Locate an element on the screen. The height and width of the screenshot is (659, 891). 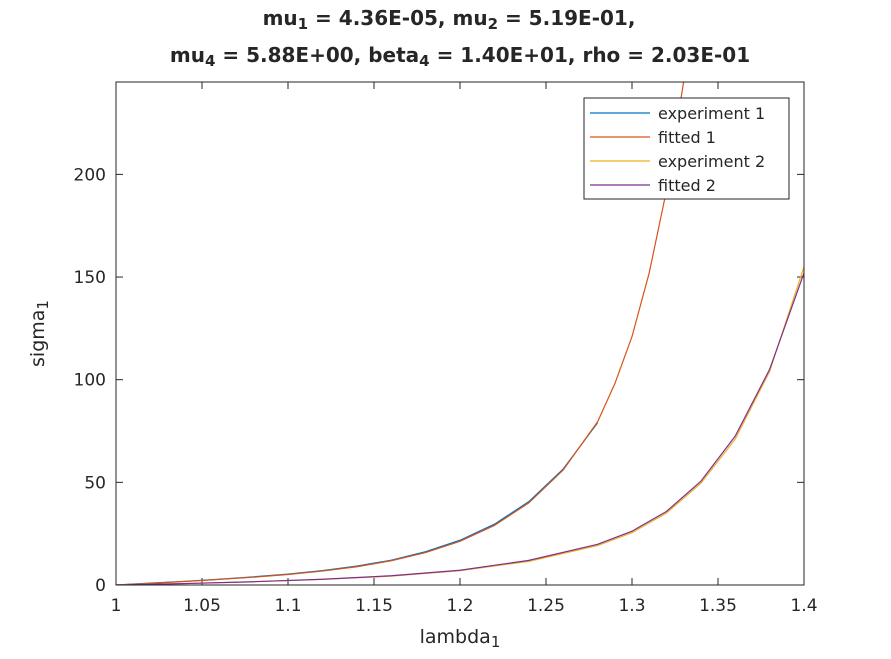
y-tick-label: 150 is located at coordinates (90, 278).